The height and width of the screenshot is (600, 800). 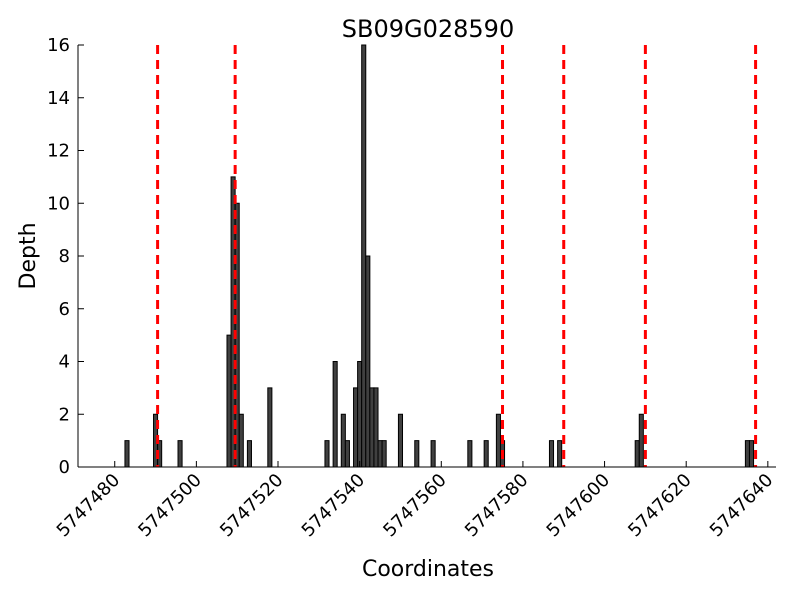 What do you see at coordinates (64, 467) in the screenshot?
I see `y-tick-label-0: 0` at bounding box center [64, 467].